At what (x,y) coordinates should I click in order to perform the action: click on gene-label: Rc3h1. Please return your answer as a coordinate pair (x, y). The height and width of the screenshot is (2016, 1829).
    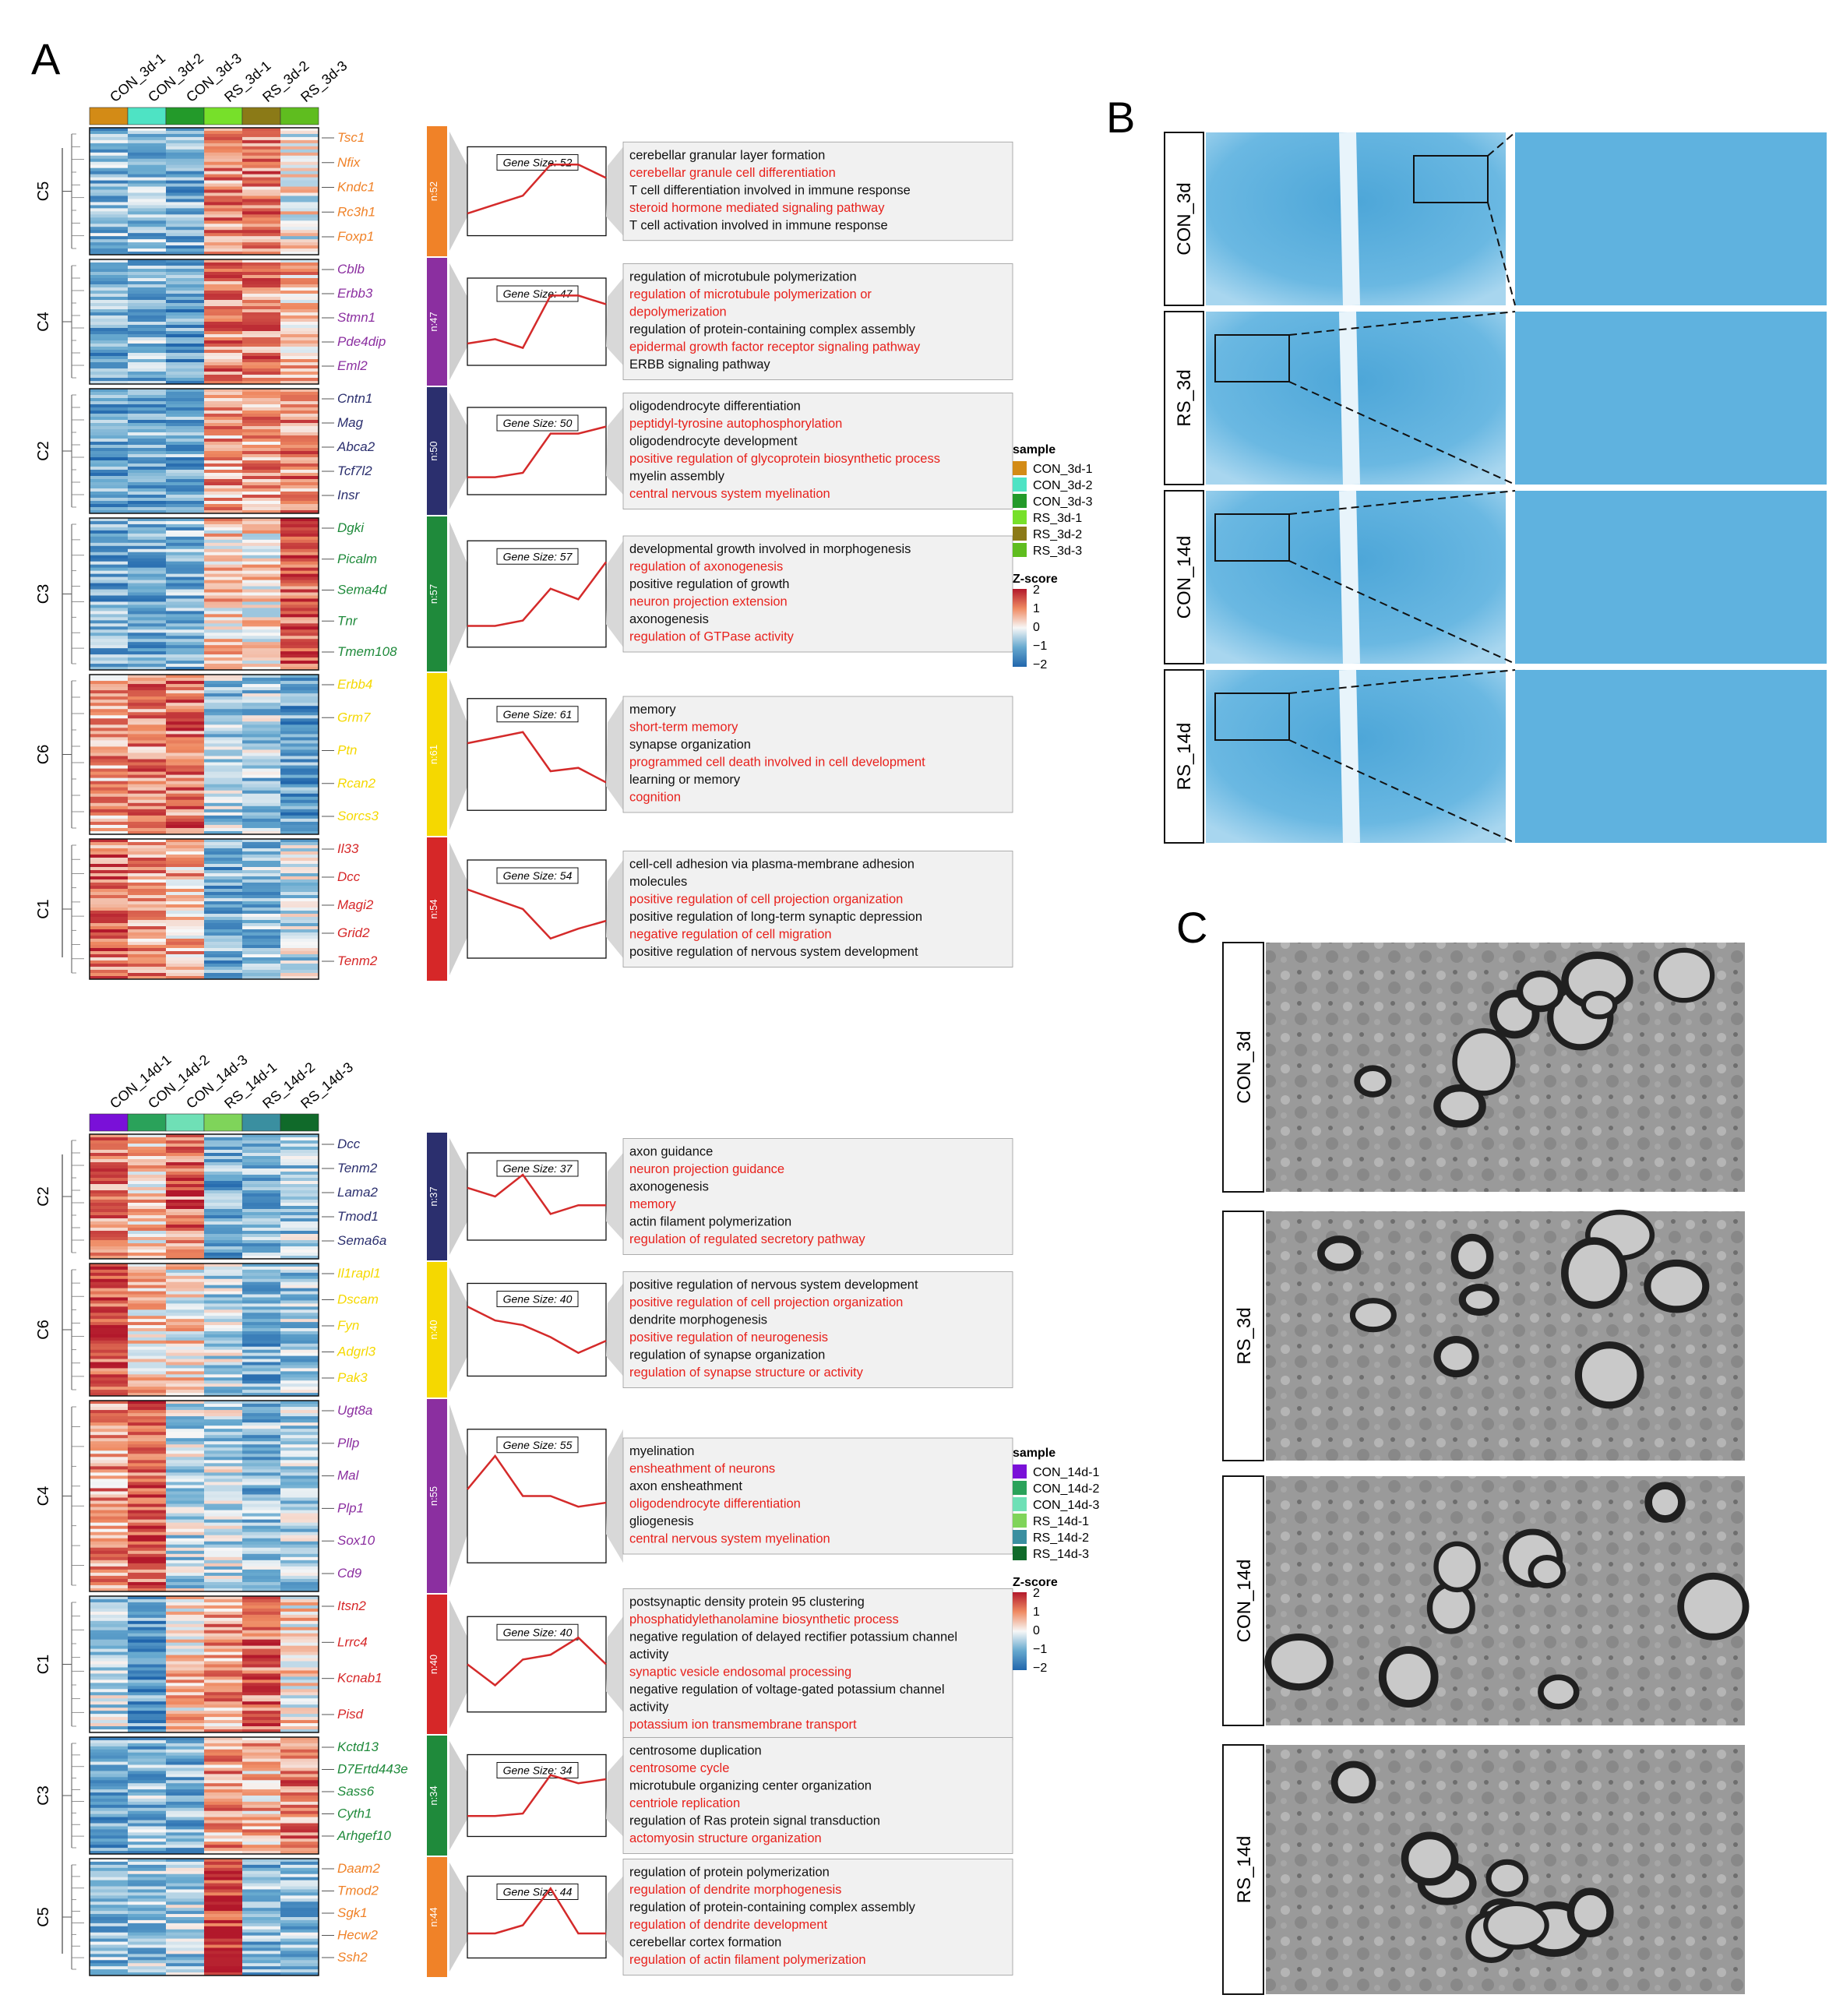
    Looking at the image, I should click on (356, 212).